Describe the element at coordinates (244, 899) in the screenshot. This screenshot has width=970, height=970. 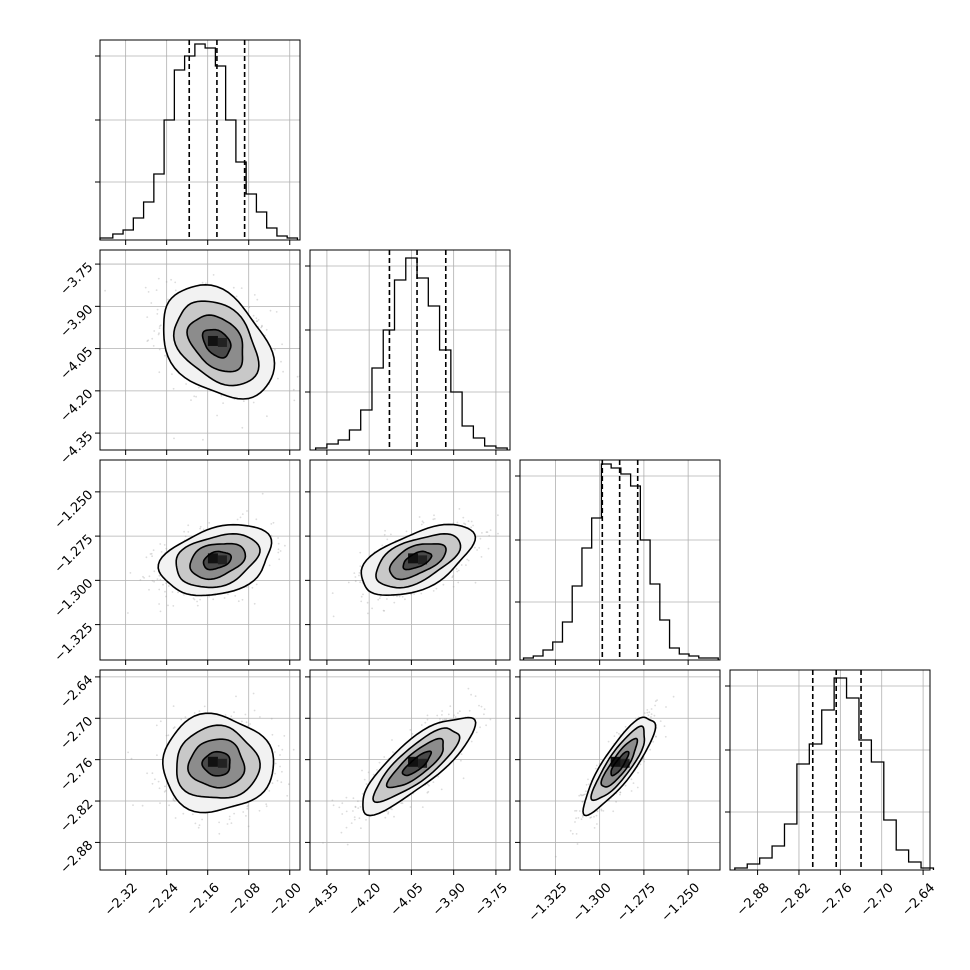
I see `x-tick-label: −2.08` at that location.